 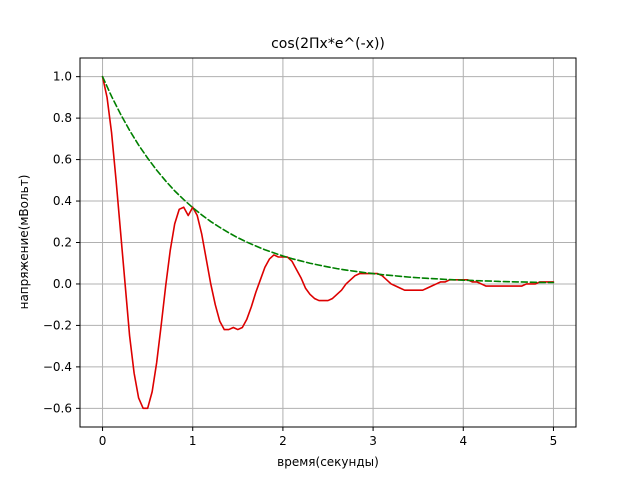 What do you see at coordinates (373, 441) in the screenshot?
I see `x-tick-label: 3` at bounding box center [373, 441].